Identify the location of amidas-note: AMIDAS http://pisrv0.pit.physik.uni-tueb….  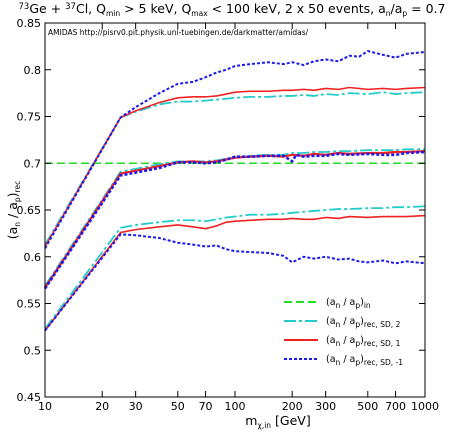
(178, 32).